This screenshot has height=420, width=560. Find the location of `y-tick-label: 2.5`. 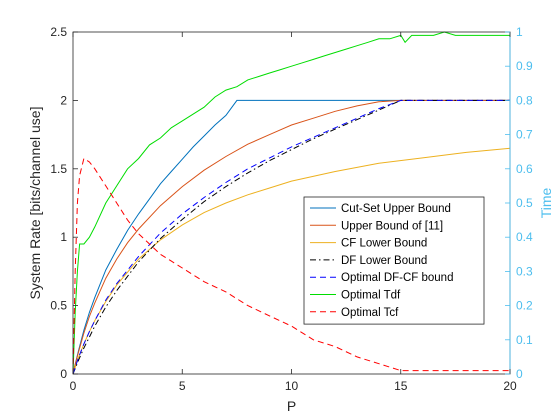

y-tick-label: 2.5 is located at coordinates (58, 32).